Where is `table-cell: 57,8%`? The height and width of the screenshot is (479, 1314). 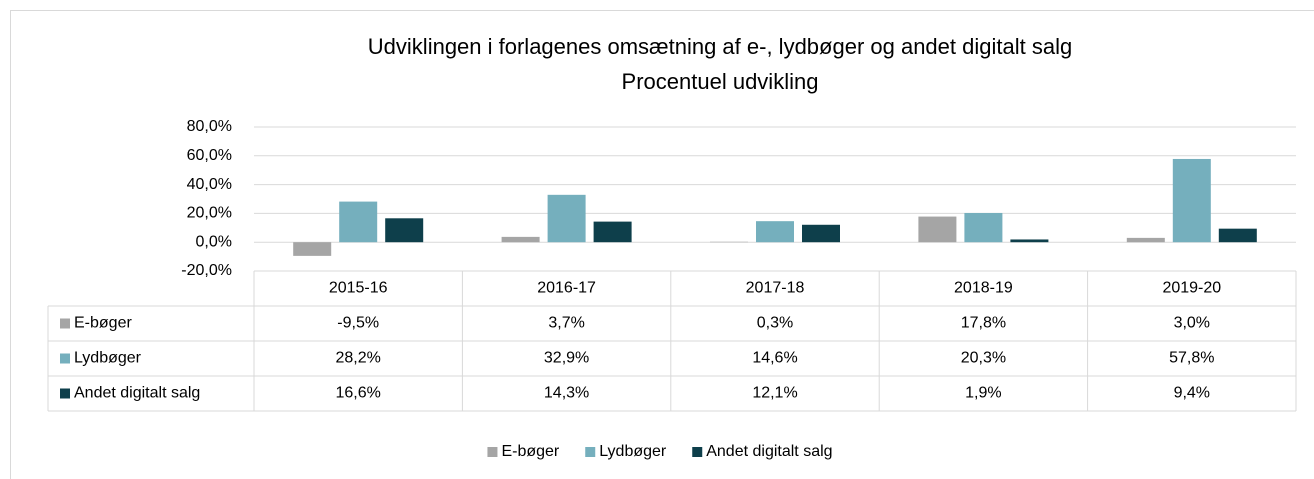 table-cell: 57,8% is located at coordinates (1191, 358).